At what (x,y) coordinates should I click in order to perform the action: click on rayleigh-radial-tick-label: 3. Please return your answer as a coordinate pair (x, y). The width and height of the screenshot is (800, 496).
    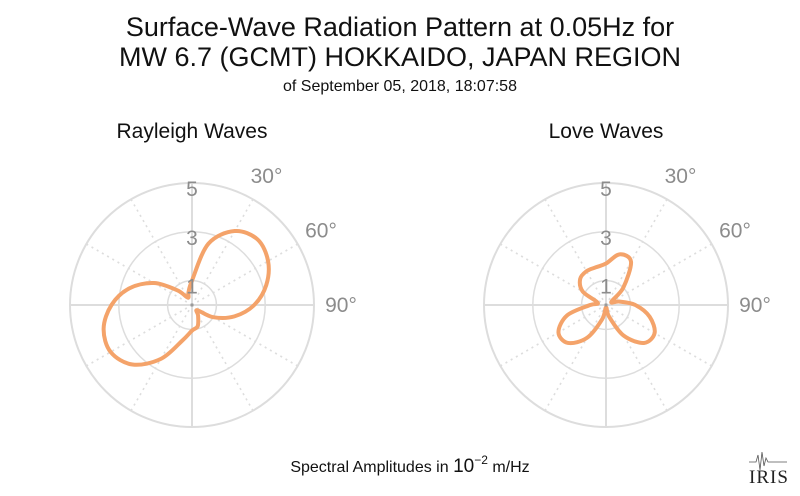
    Looking at the image, I should click on (192, 238).